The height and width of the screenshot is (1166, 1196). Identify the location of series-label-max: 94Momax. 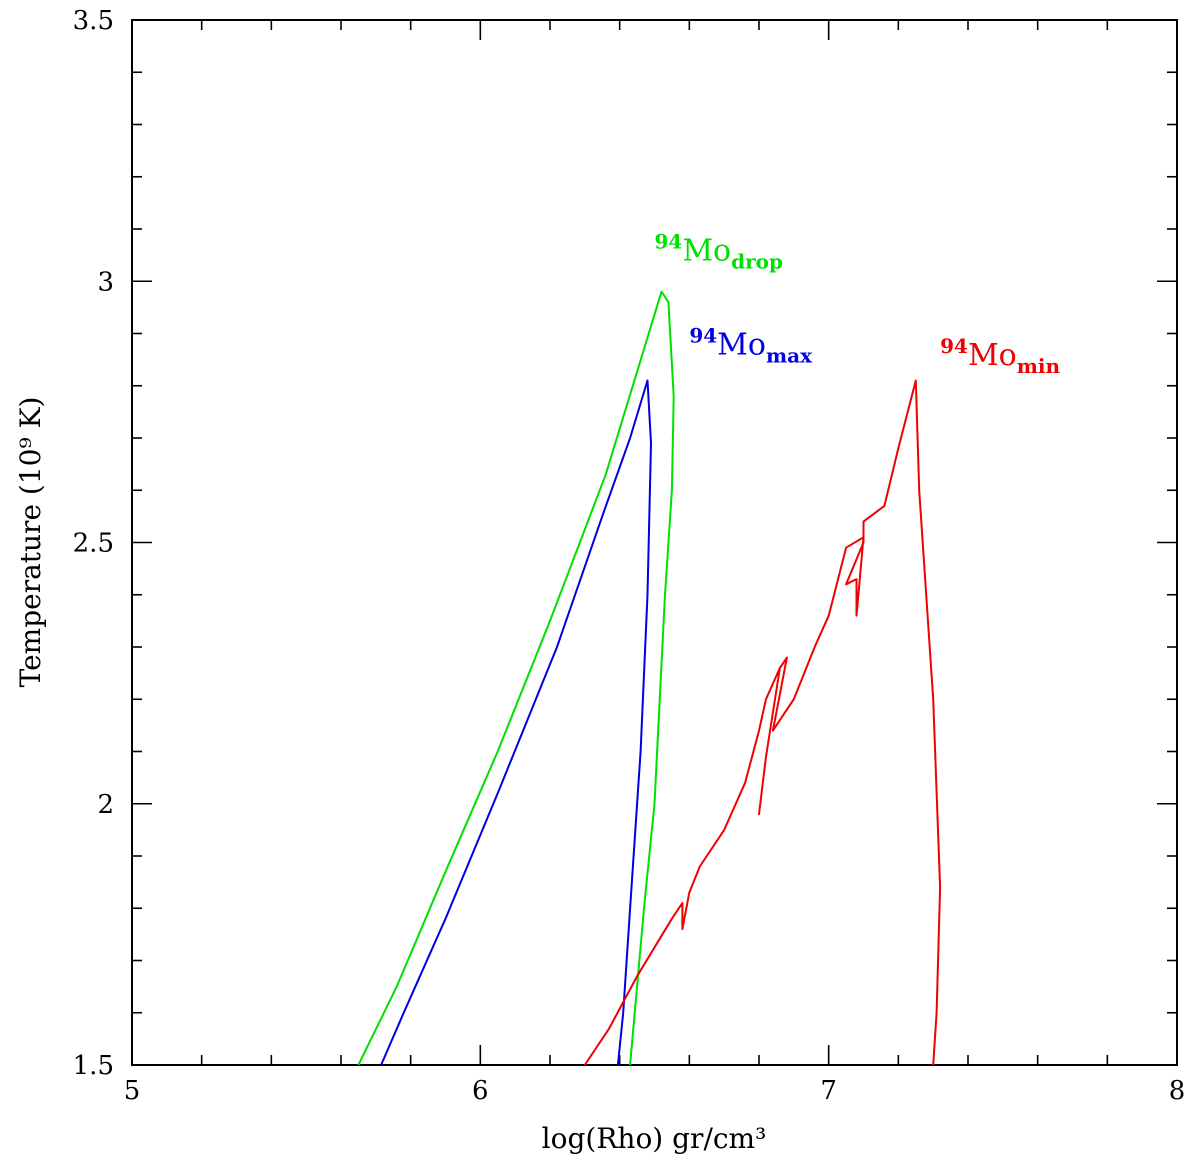
(751, 345).